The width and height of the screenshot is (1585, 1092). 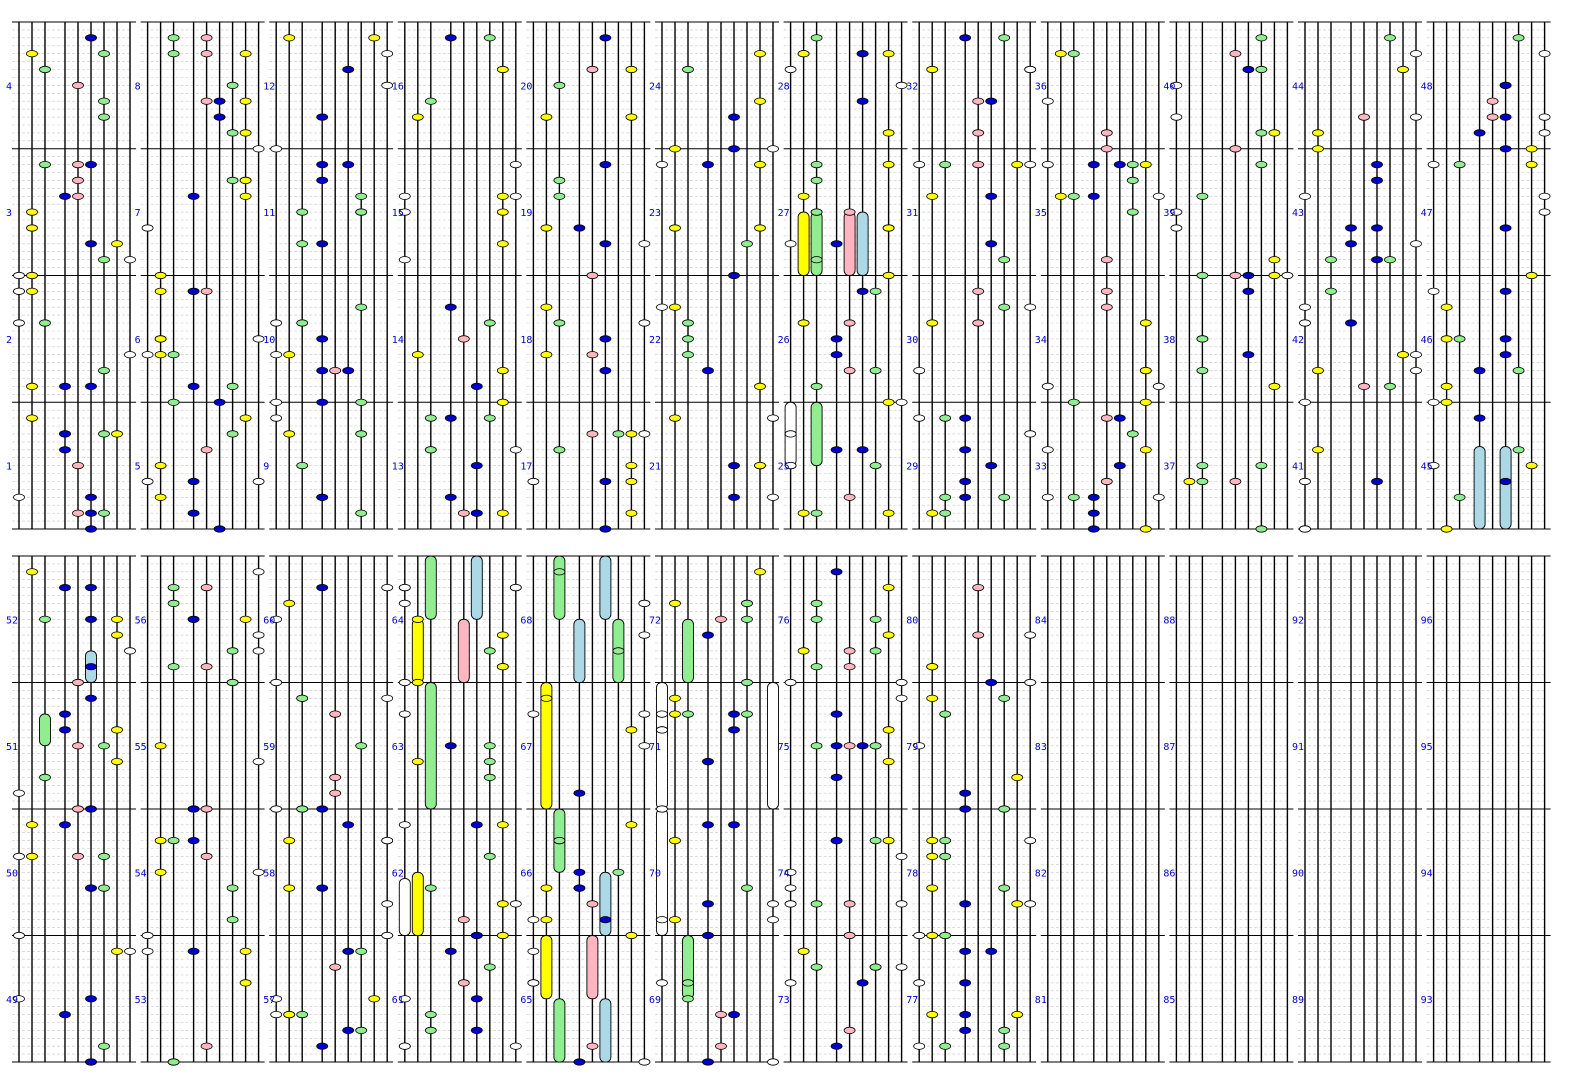 I want to click on measure-number: 11, so click(x=269, y=213).